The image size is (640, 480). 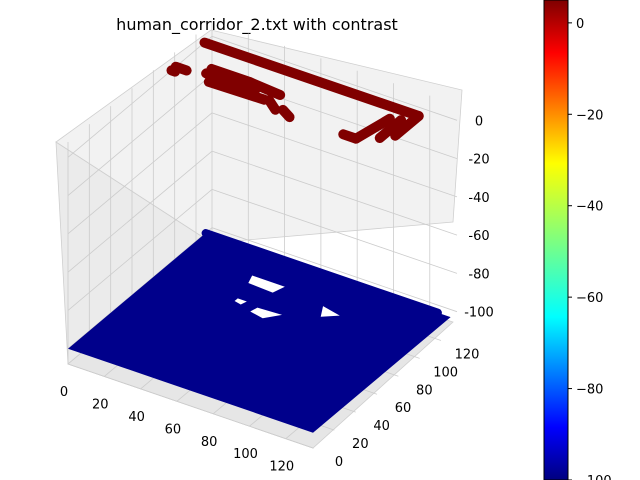 What do you see at coordinates (381, 426) in the screenshot?
I see `y-tick-label: 40` at bounding box center [381, 426].